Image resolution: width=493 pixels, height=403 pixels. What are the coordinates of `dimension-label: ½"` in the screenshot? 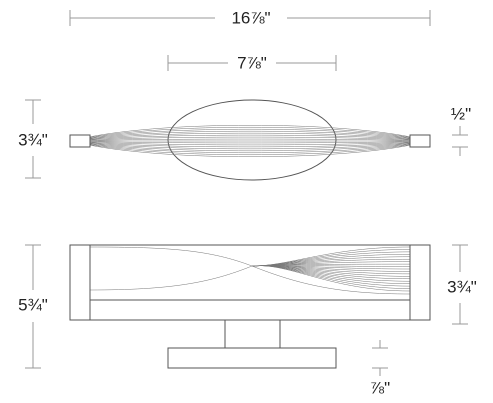 It's located at (461, 113).